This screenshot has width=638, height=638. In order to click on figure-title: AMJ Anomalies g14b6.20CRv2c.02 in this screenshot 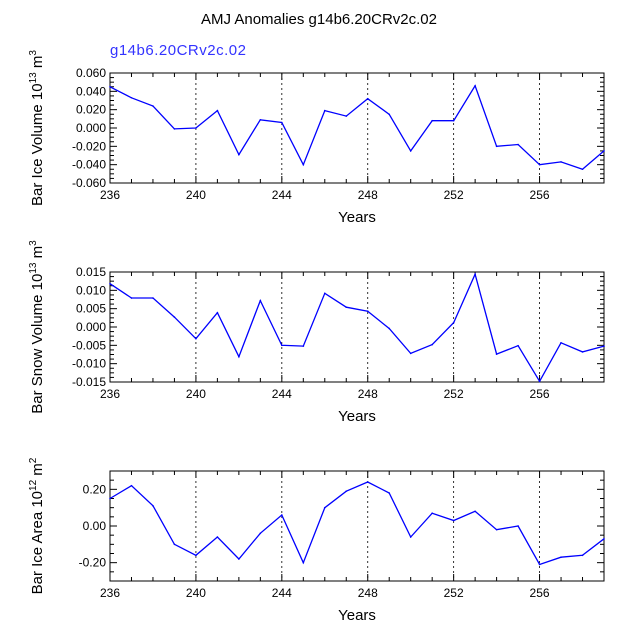, I will do `click(319, 19)`.